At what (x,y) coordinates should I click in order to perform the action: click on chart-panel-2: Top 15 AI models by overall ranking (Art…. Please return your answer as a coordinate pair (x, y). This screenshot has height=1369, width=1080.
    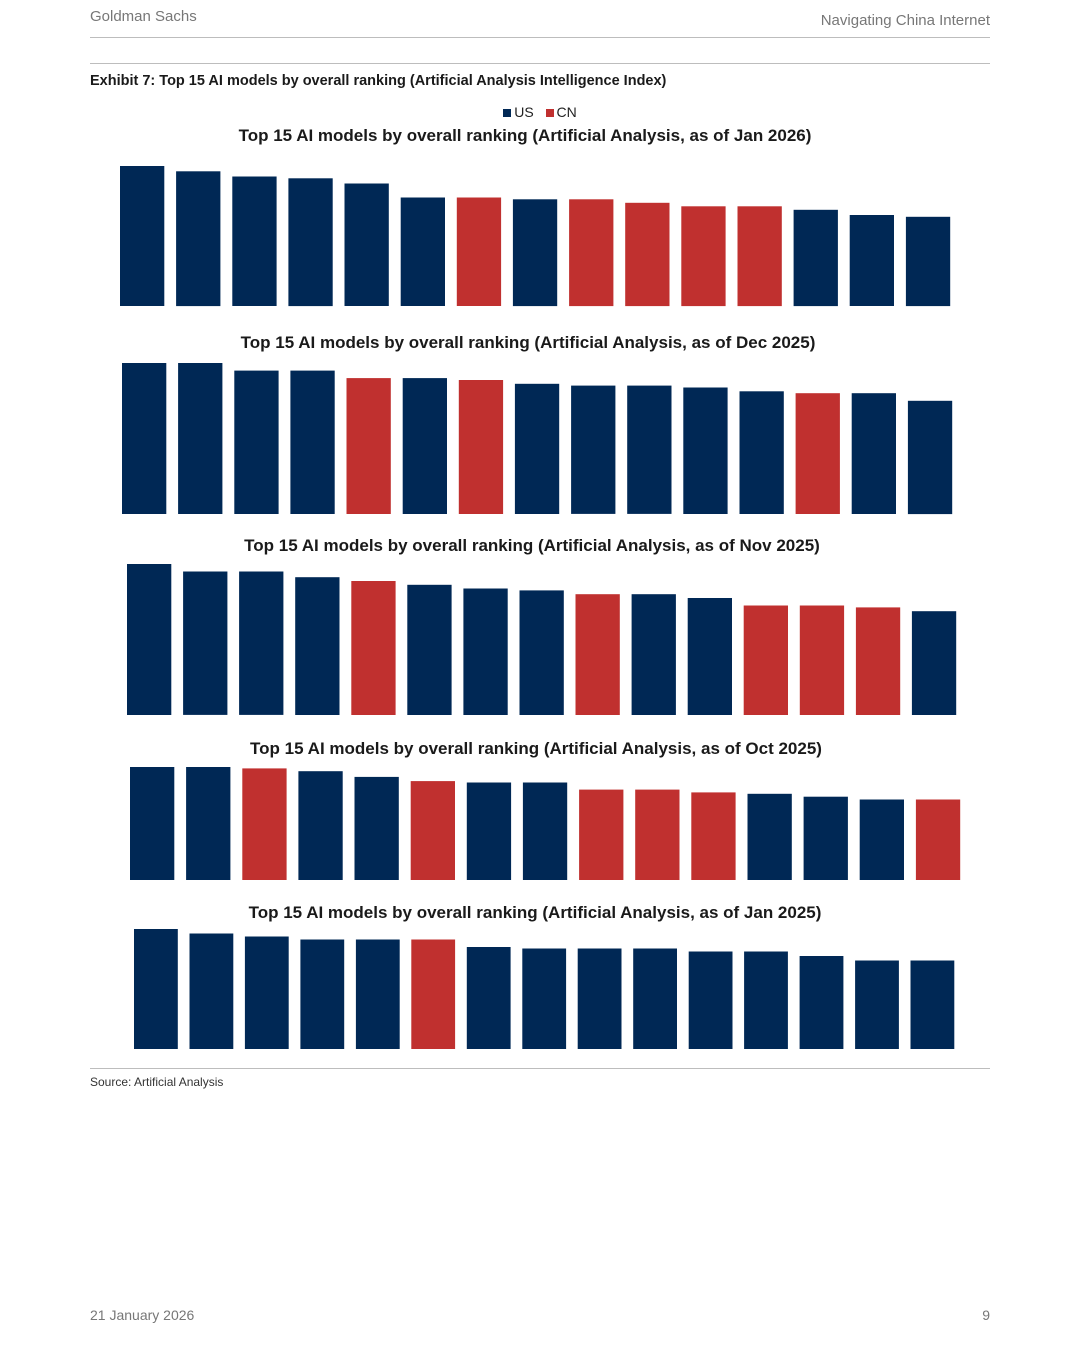
    Looking at the image, I should click on (537, 424).